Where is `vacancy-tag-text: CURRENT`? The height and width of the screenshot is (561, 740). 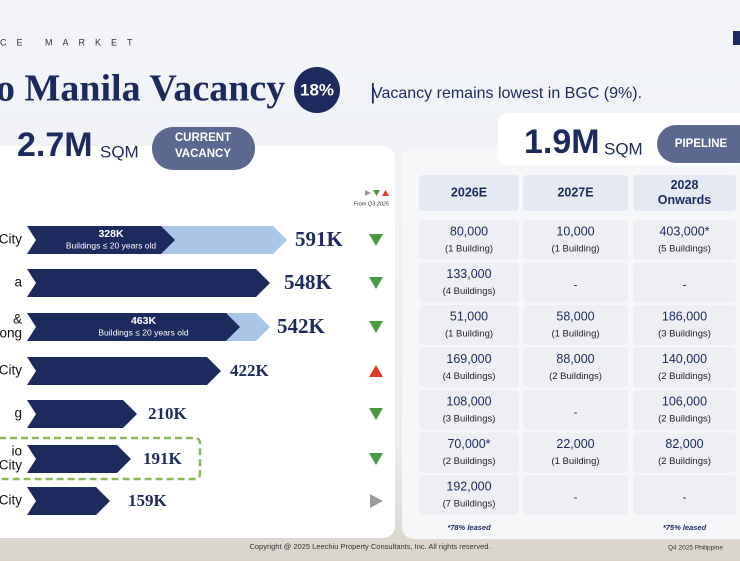
vacancy-tag-text: CURRENT is located at coordinates (203, 138).